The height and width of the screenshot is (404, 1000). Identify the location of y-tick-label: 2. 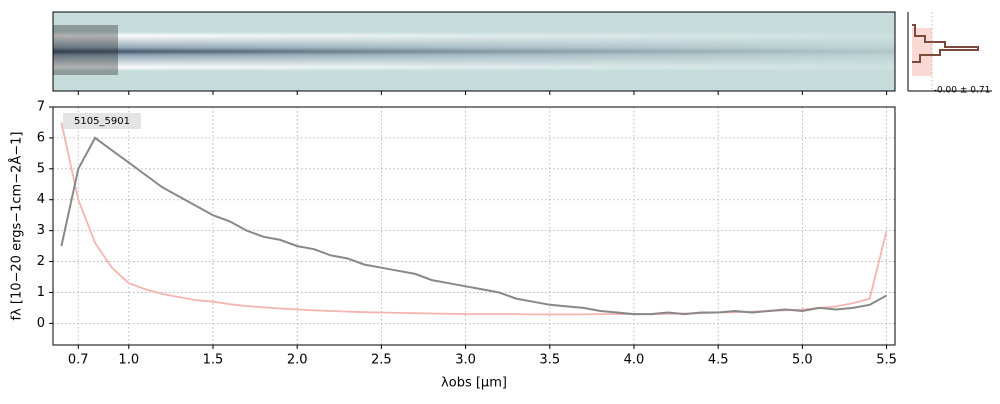
(41, 261).